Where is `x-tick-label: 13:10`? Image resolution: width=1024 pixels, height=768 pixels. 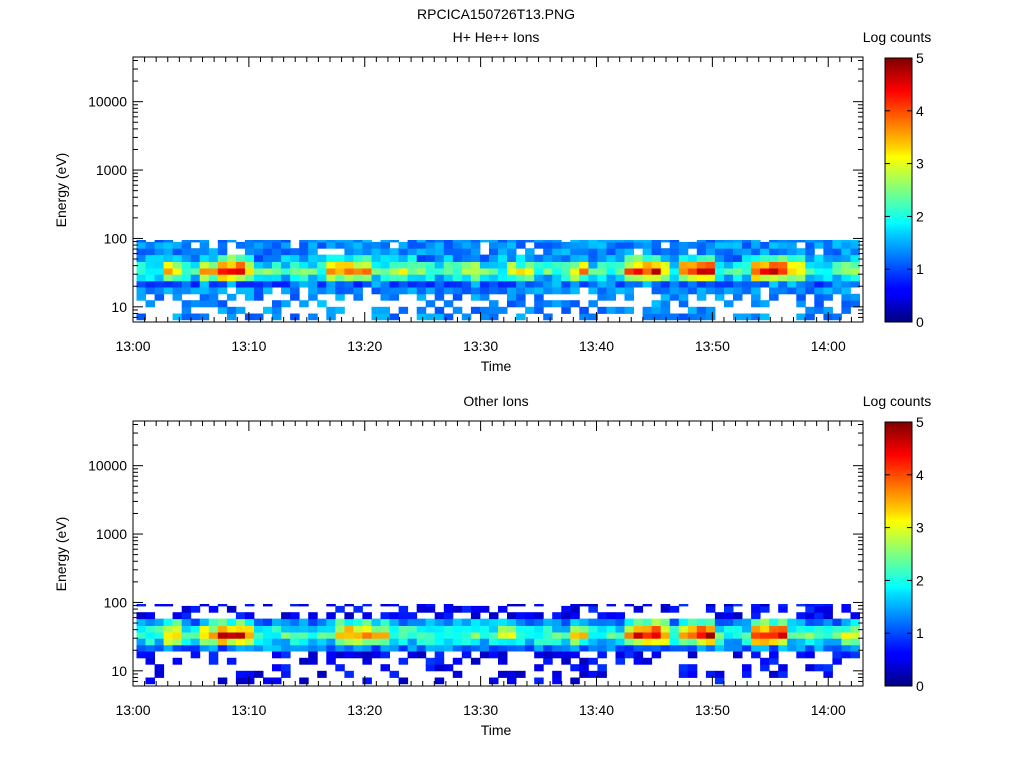 x-tick-label: 13:10 is located at coordinates (248, 346).